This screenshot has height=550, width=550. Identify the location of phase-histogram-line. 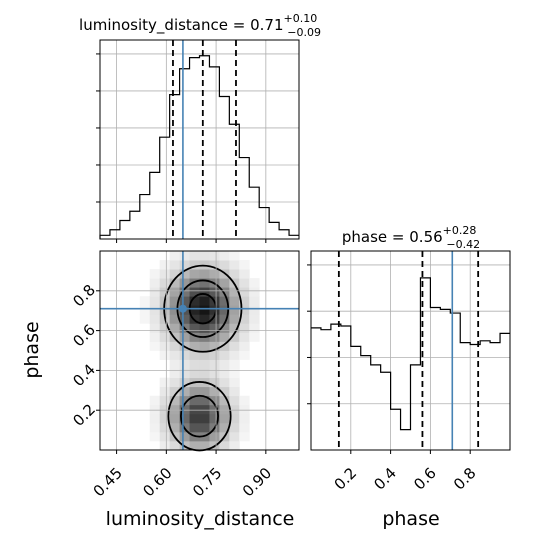
(410, 354).